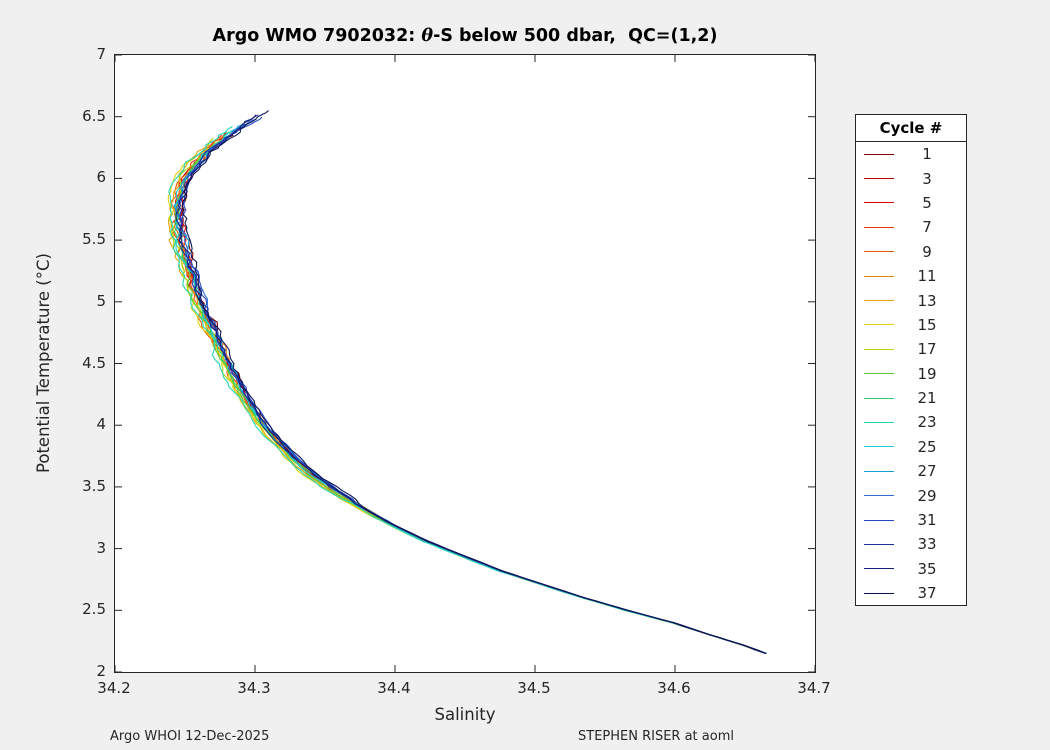  What do you see at coordinates (534, 688) in the screenshot?
I see `x-tick-label: 34.5` at bounding box center [534, 688].